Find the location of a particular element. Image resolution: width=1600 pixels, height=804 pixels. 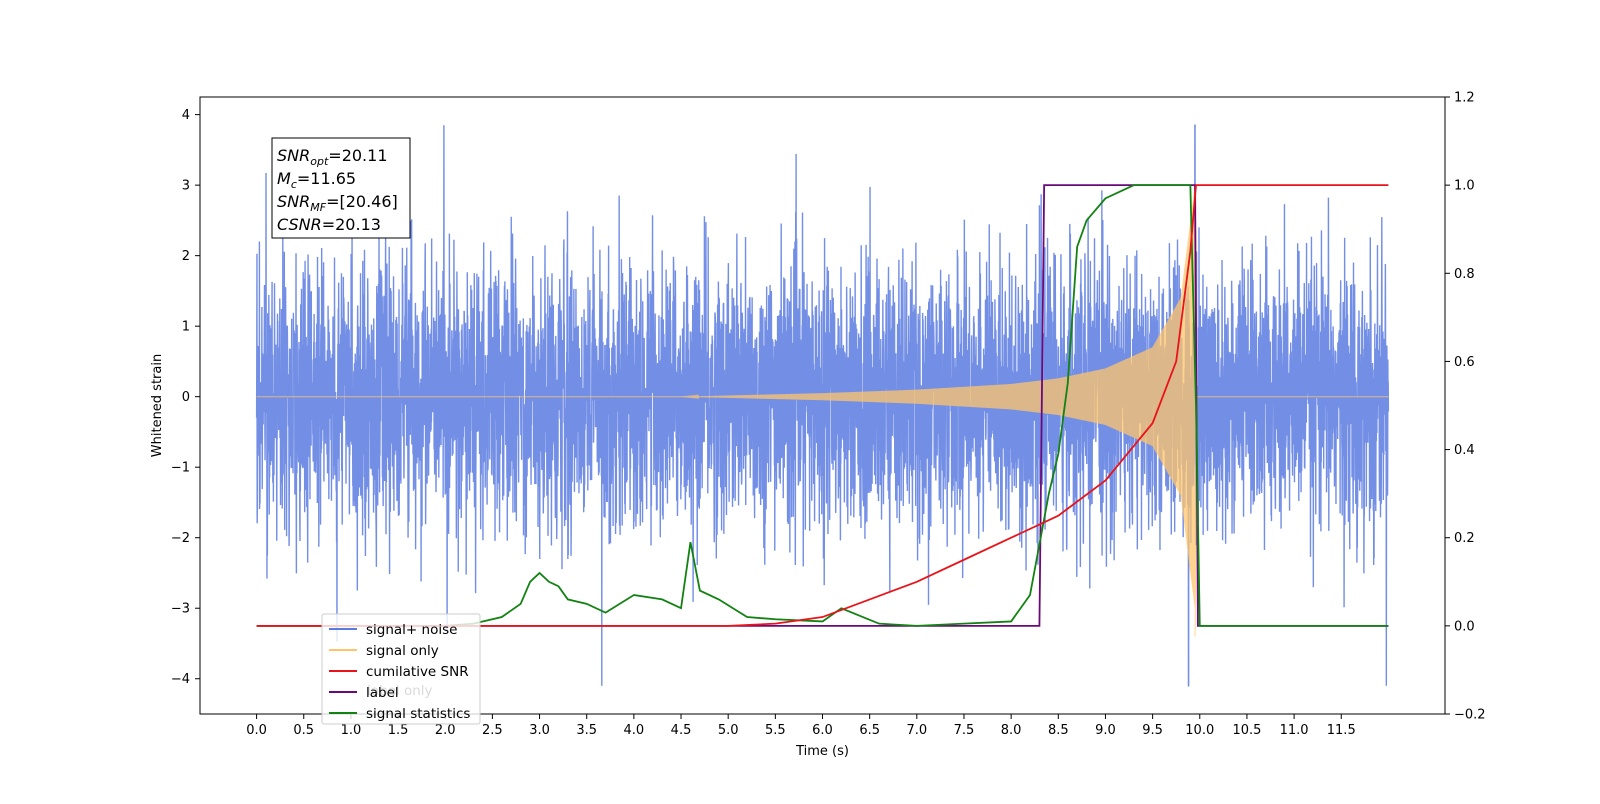

y-tick-label: −2 is located at coordinates (180, 538).